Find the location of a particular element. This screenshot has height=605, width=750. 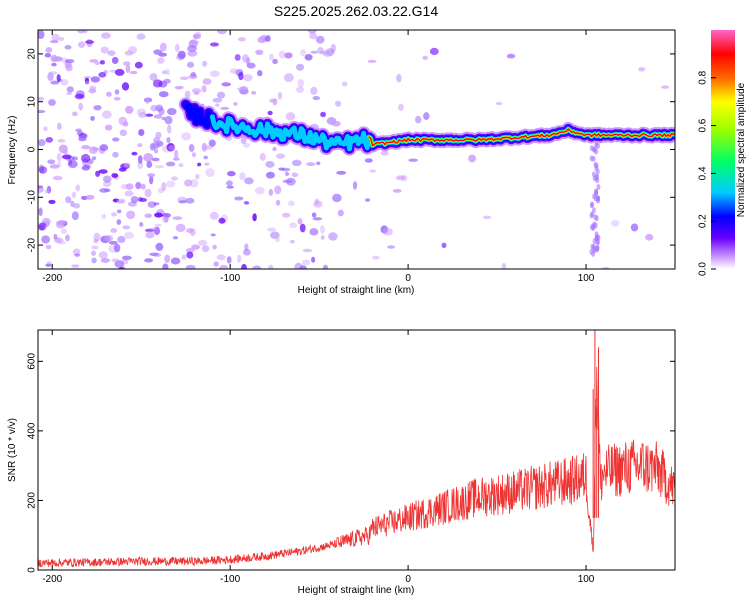

y-tick-label: 10 is located at coordinates (32, 102).